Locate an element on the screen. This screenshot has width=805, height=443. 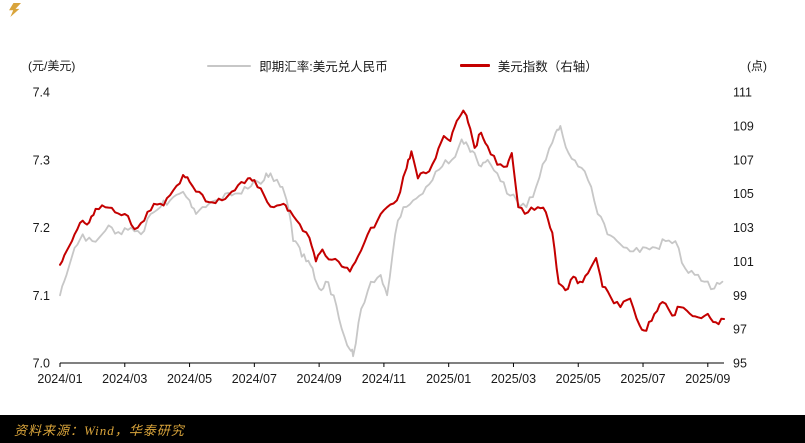
right-axis-label: 105 is located at coordinates (743, 194).